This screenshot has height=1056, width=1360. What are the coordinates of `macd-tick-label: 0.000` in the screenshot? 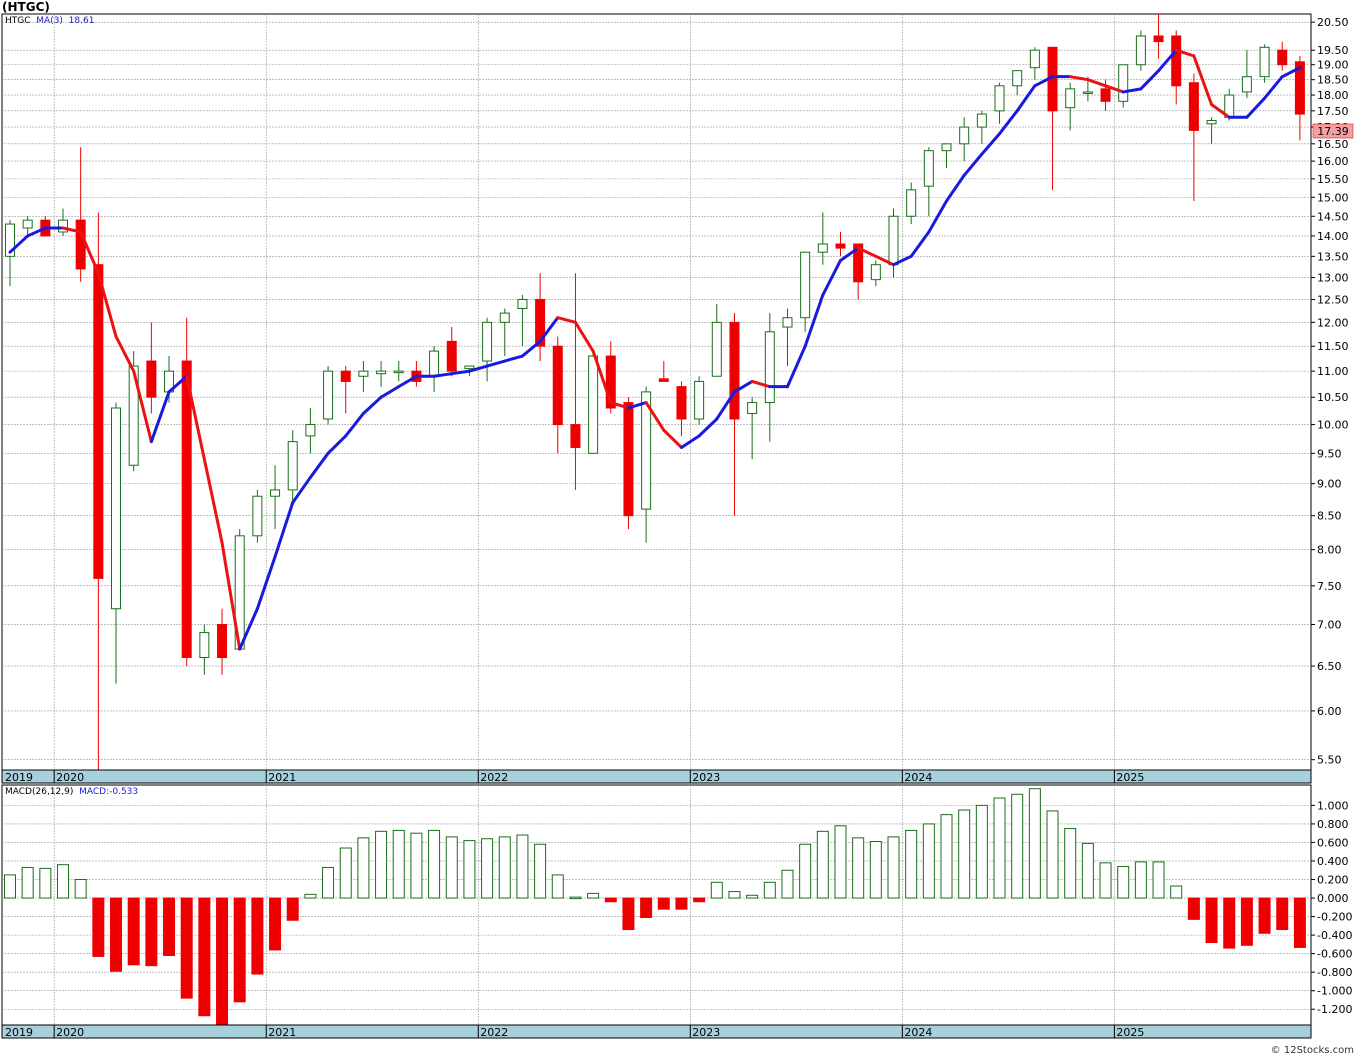 It's located at (1333, 898).